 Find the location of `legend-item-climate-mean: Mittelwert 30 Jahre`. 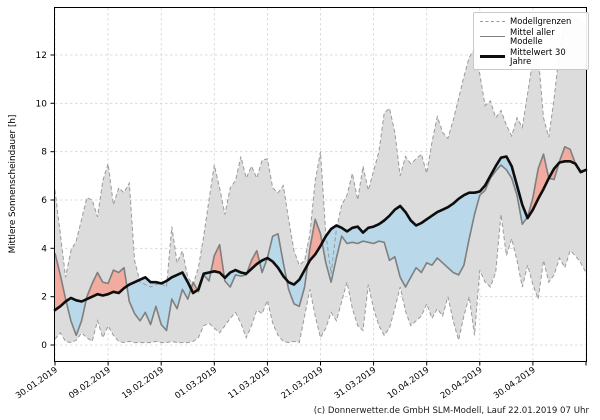

legend-item-climate-mean: Mittelwert 30 Jahre is located at coordinates (531, 56).